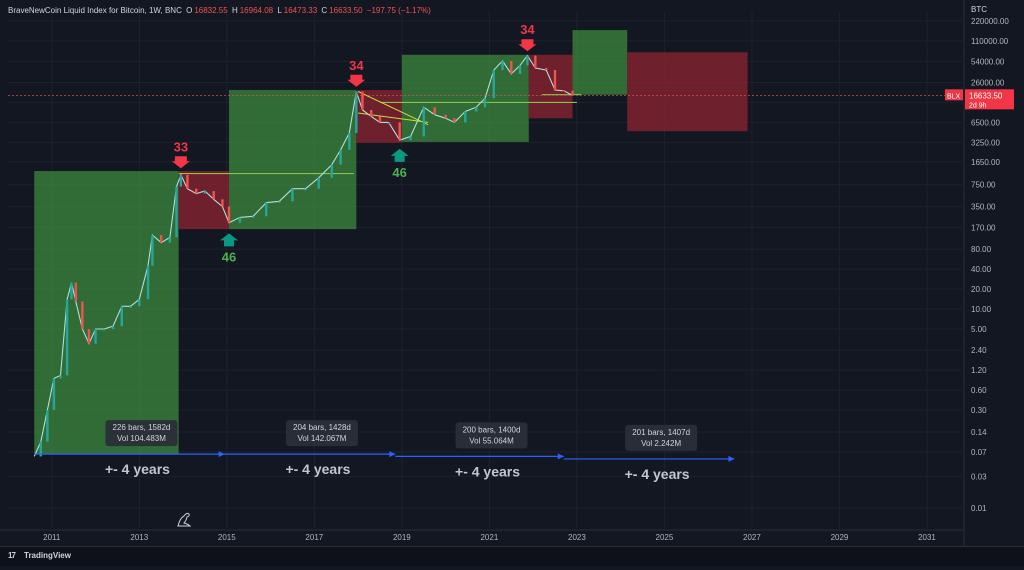 This screenshot has width=1024, height=570. I want to click on tradingview-logo: 17 TradingView, so click(39, 555).